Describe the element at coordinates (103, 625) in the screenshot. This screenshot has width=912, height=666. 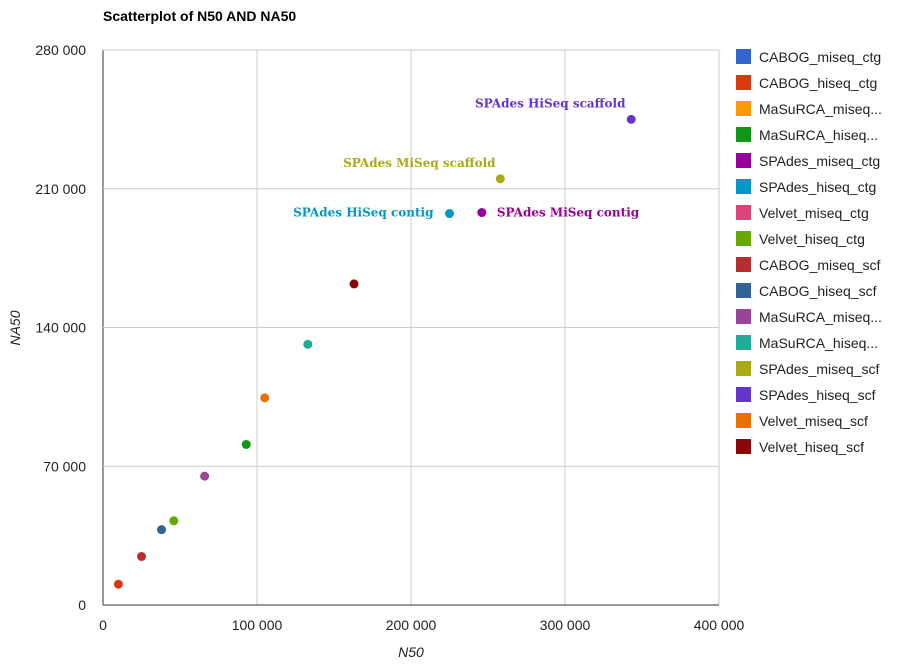
I see `x-tick-label: 0` at that location.